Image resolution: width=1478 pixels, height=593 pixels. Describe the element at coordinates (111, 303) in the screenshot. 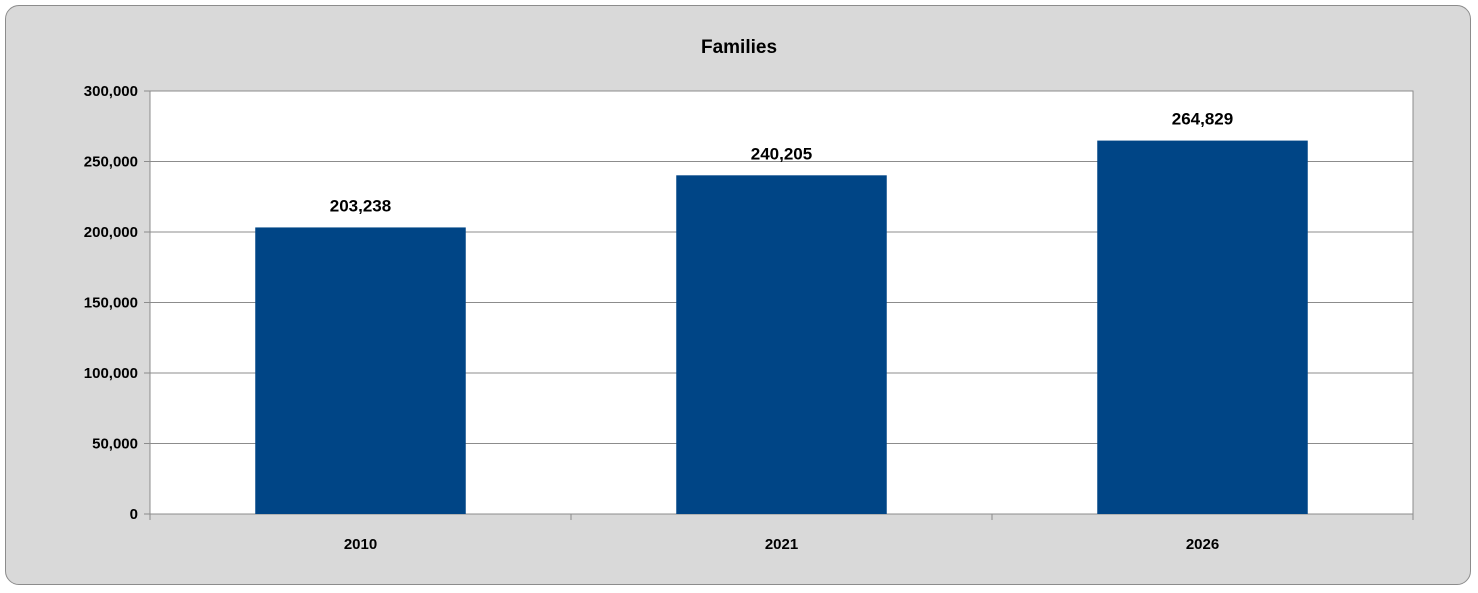

I see `y-tick-label: 150,000` at that location.